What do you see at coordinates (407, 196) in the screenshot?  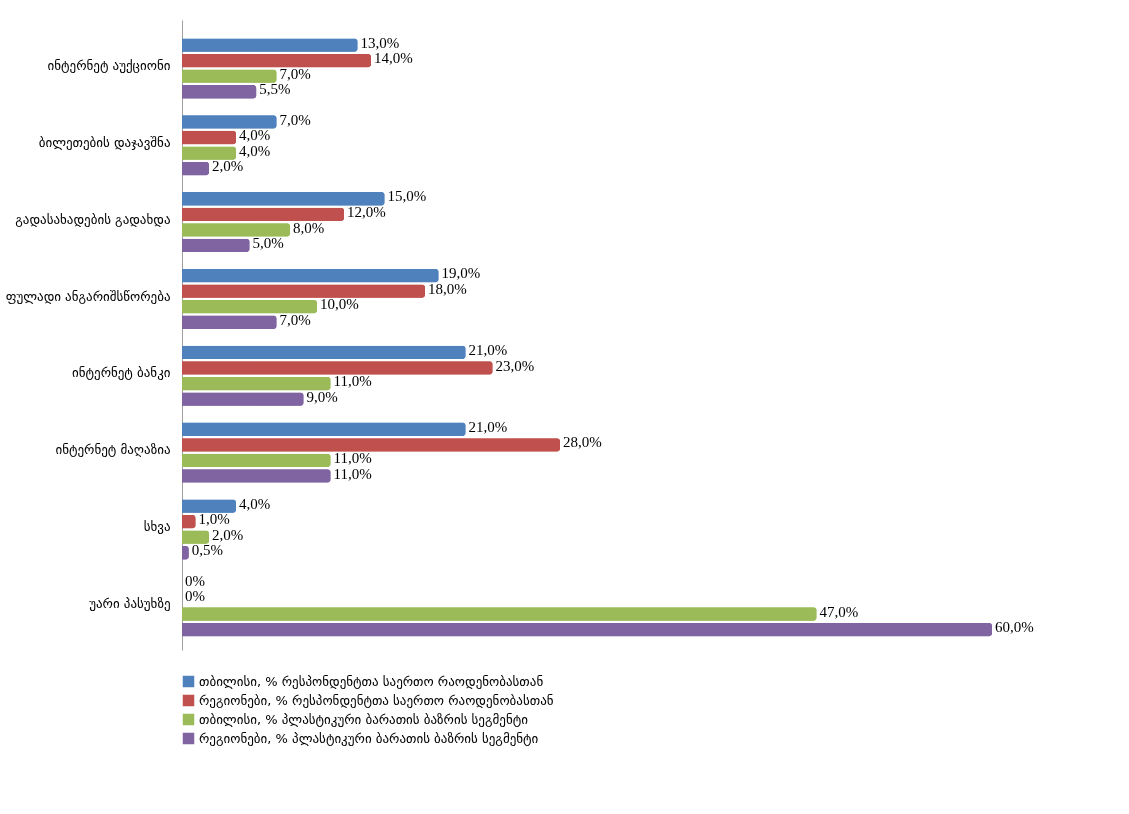 I see `data-label: 15,0%` at bounding box center [407, 196].